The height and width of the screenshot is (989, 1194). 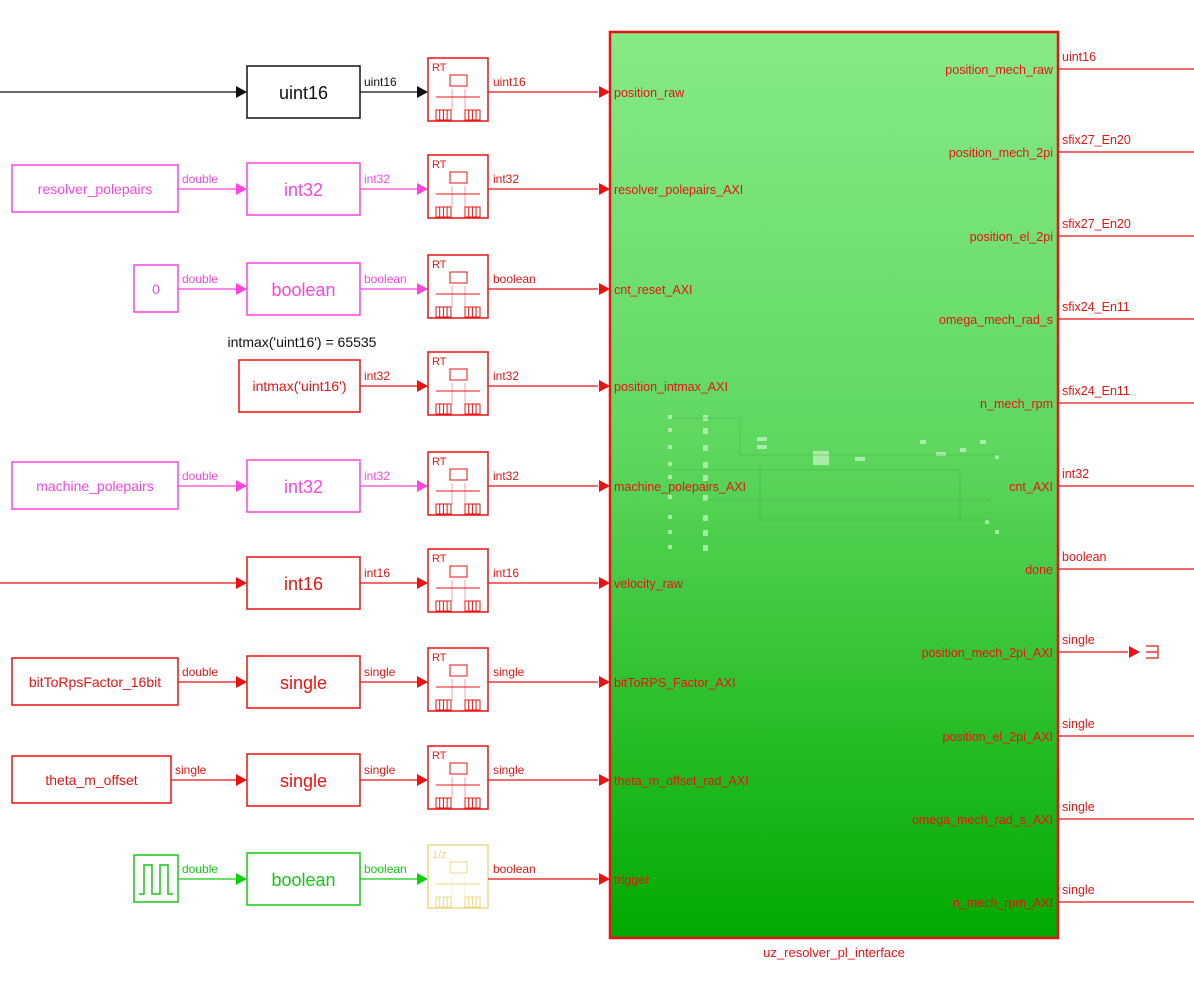 I want to click on constant-block: bitToRpsFactor_16bit, so click(x=95, y=681).